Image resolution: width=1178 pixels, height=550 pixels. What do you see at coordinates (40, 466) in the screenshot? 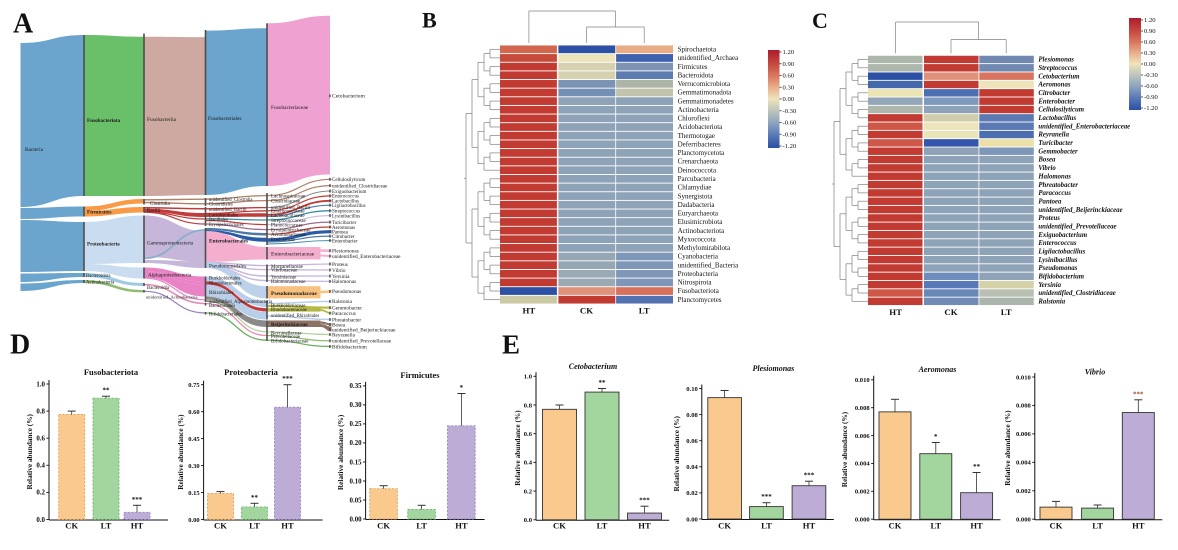
I see `svg-text: 0.4` at bounding box center [40, 466].